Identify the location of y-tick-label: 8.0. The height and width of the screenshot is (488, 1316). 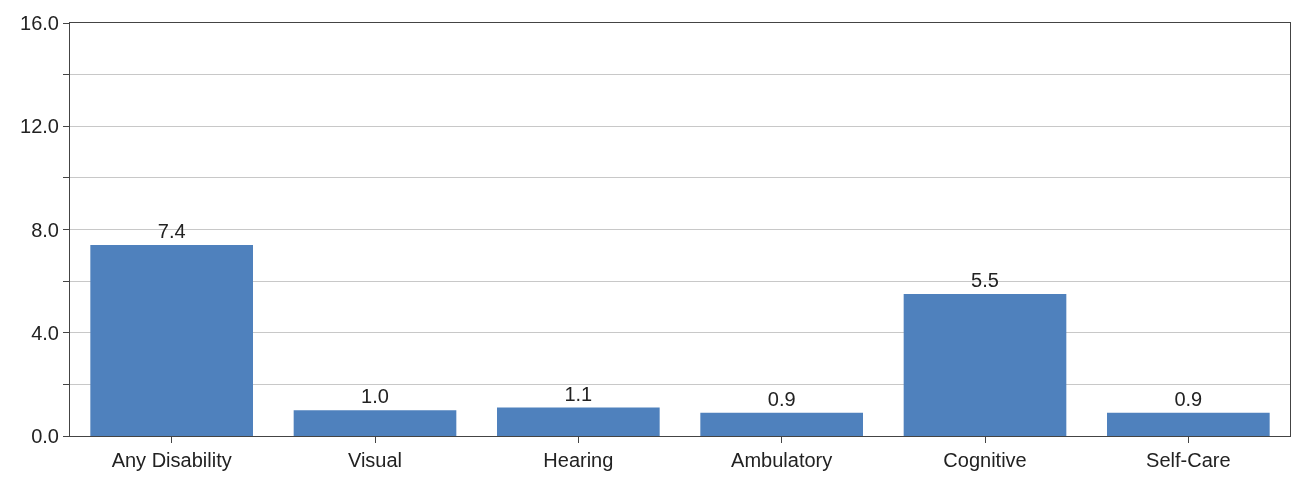
(45, 229).